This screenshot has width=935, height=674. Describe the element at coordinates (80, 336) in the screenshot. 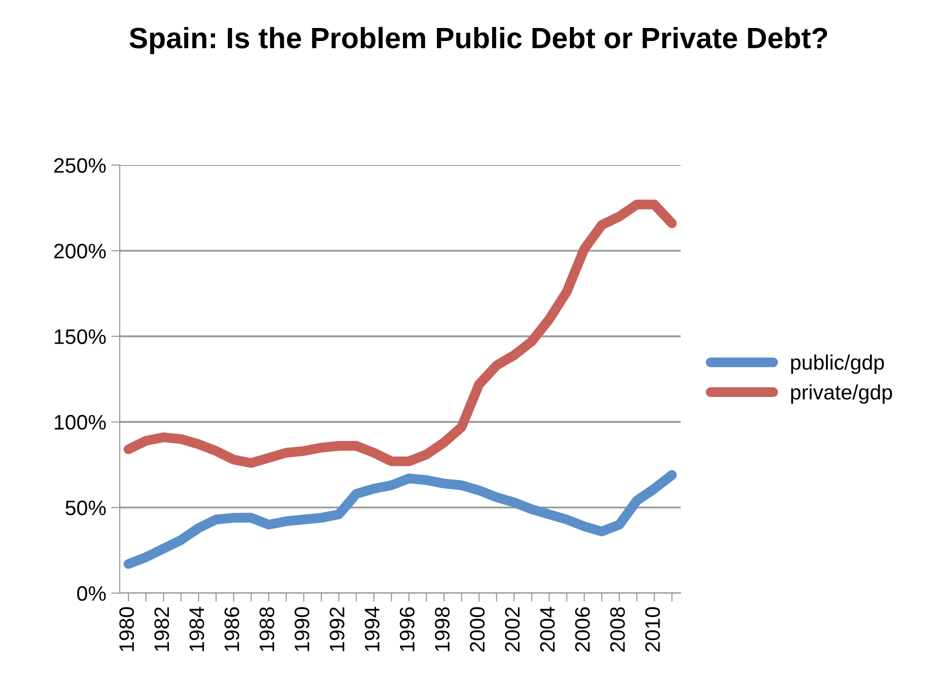

I see `y-tick-label: 150%` at that location.